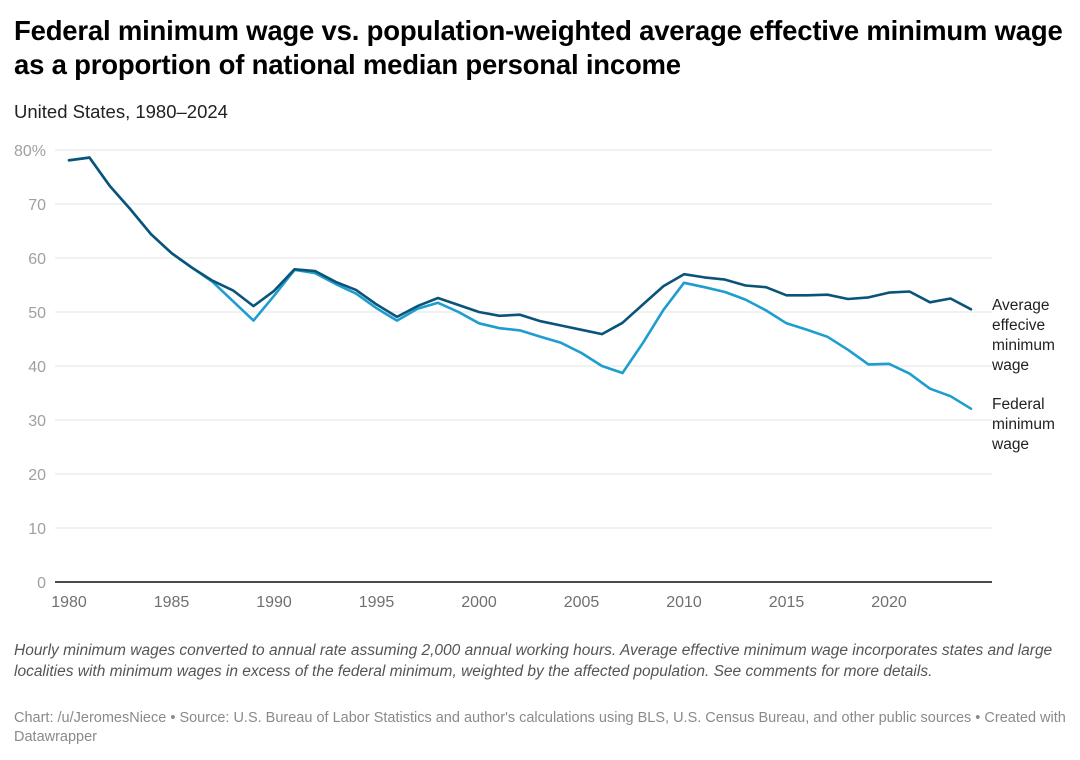 This screenshot has width=1080, height=760. Describe the element at coordinates (69, 602) in the screenshot. I see `x-tick-label: 1980` at that location.